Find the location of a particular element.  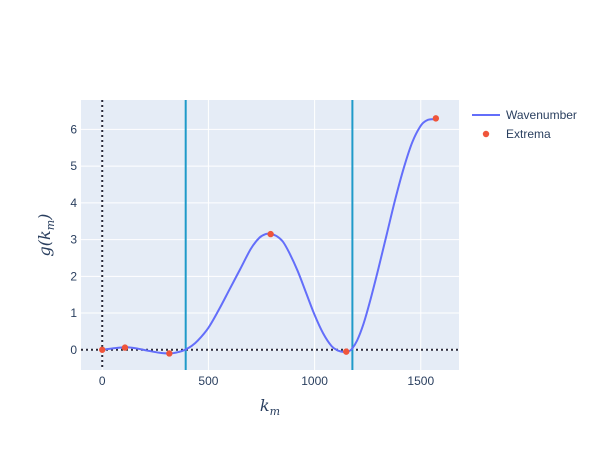

x-tick-label: 500 is located at coordinates (208, 381).